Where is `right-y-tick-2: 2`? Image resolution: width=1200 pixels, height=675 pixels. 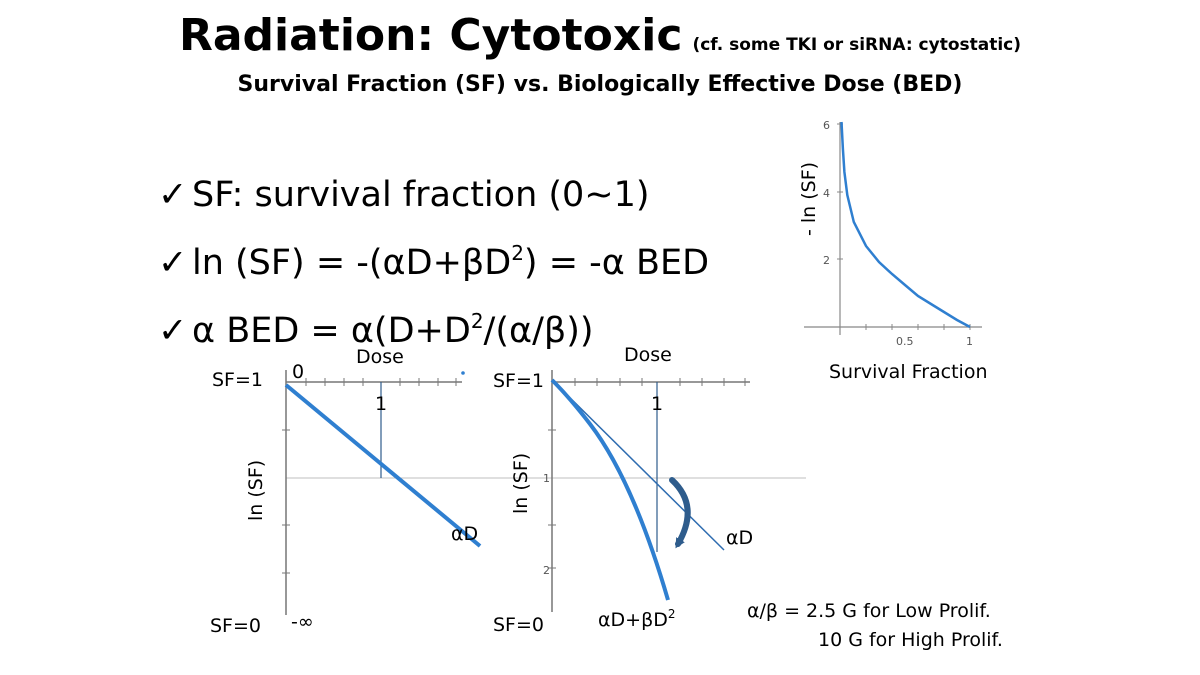
right-y-tick-2: 2 is located at coordinates (826, 260).